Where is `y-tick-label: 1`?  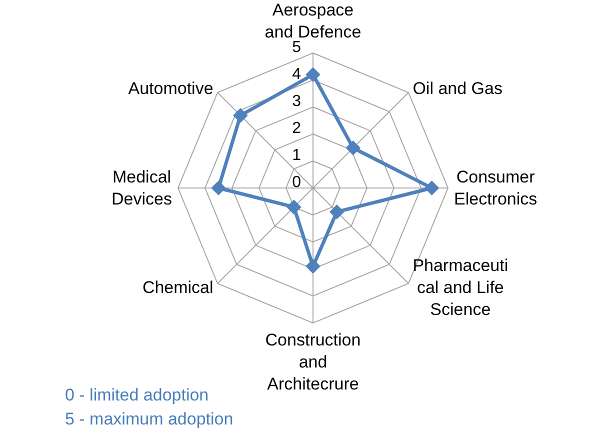
y-tick-label: 1 is located at coordinates (297, 155).